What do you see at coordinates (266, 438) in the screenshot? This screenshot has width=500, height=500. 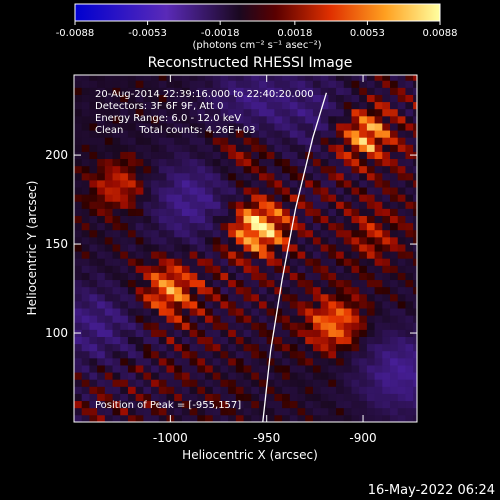 I see `x-tick-label: -950` at bounding box center [266, 438].